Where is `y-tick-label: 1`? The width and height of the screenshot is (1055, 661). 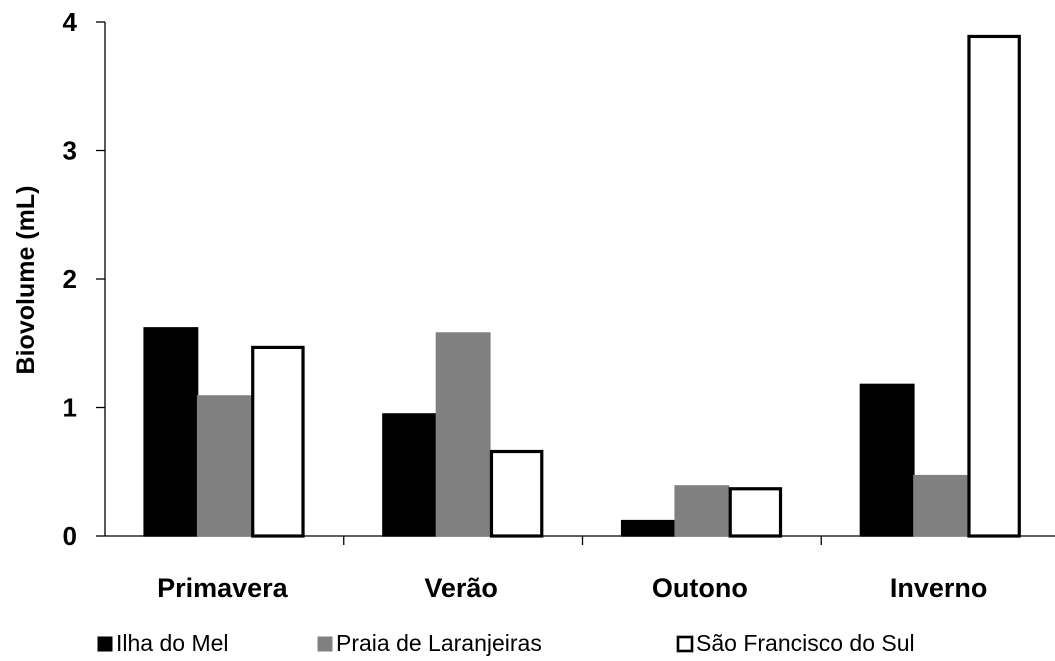 y-tick-label: 1 is located at coordinates (70, 408).